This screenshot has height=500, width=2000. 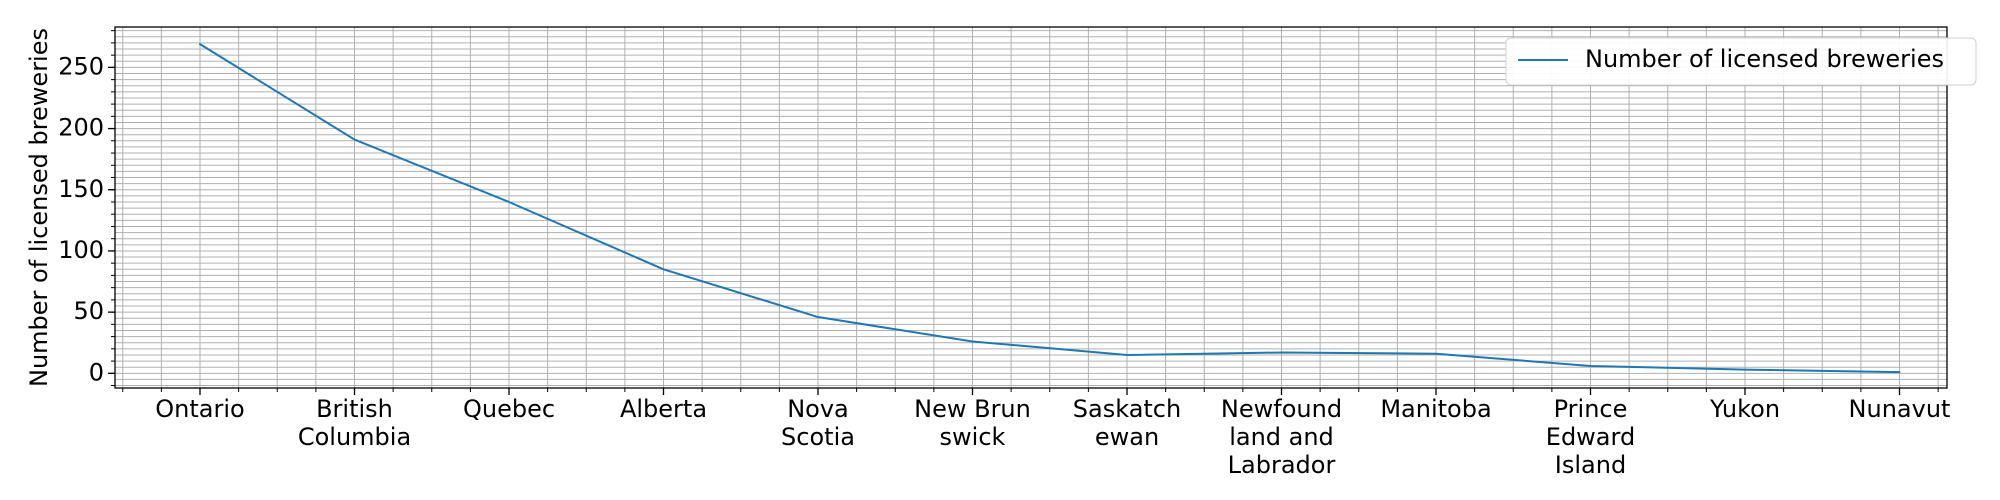 I want to click on x-tick-label: New Brun swick, so click(x=972, y=423).